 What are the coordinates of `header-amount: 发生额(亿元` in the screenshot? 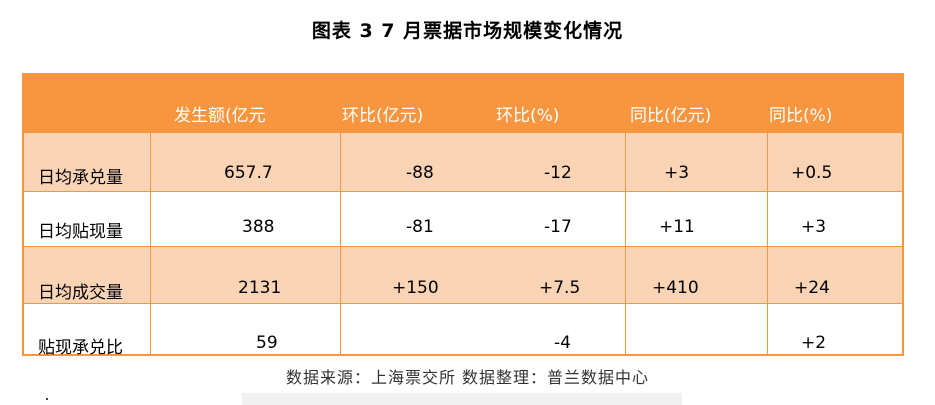 It's located at (220, 116).